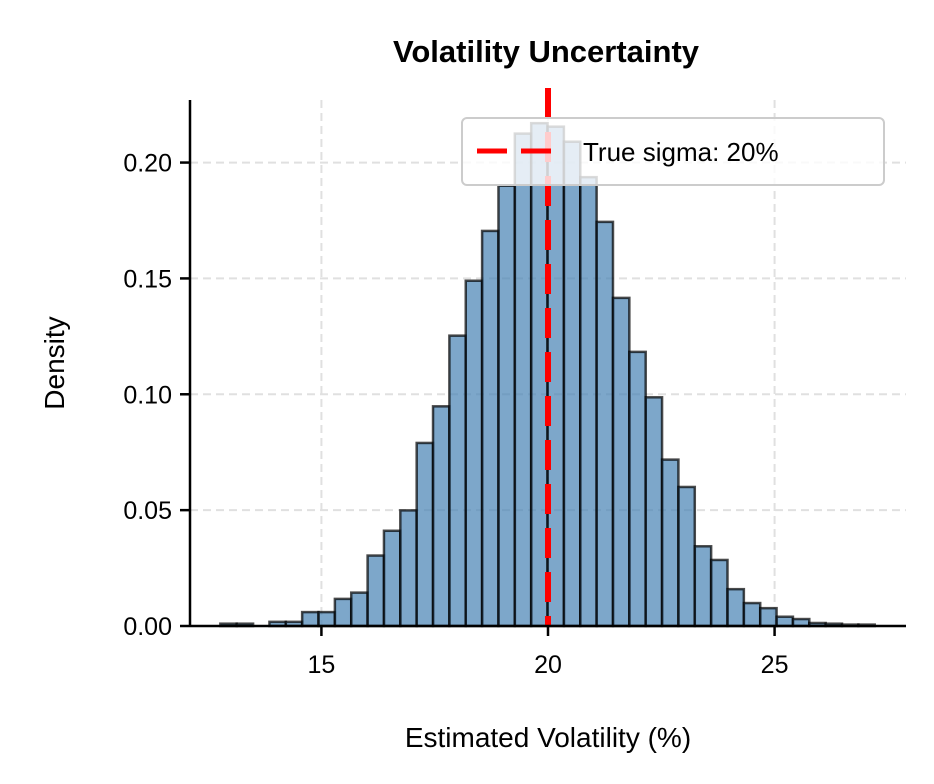  What do you see at coordinates (147, 279) in the screenshot?
I see `y-tick-label: 0.15` at bounding box center [147, 279].